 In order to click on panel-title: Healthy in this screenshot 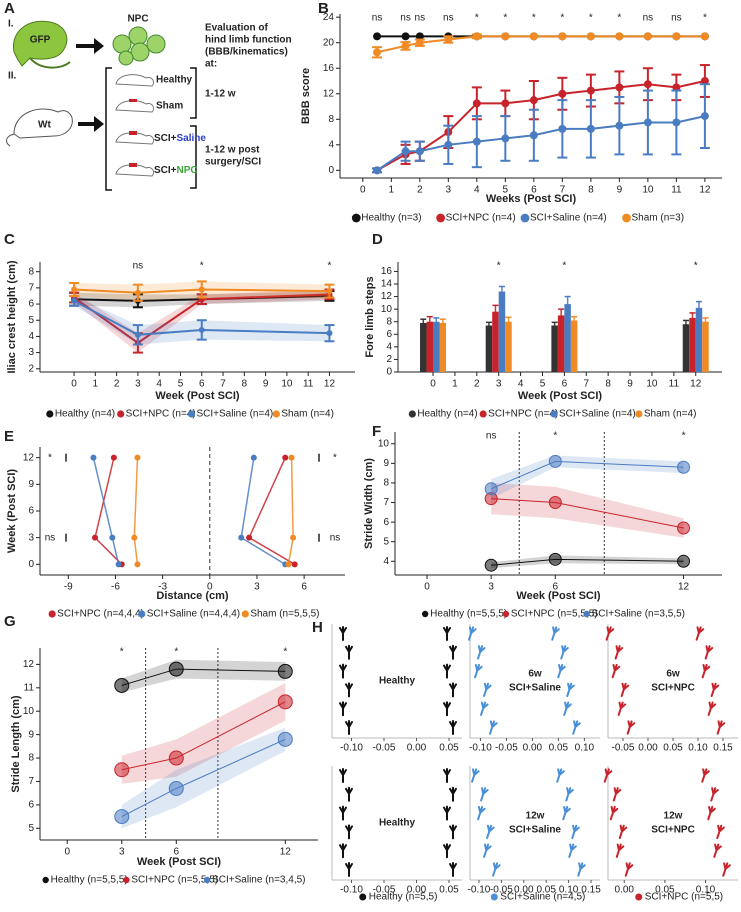, I will do `click(397, 681)`.